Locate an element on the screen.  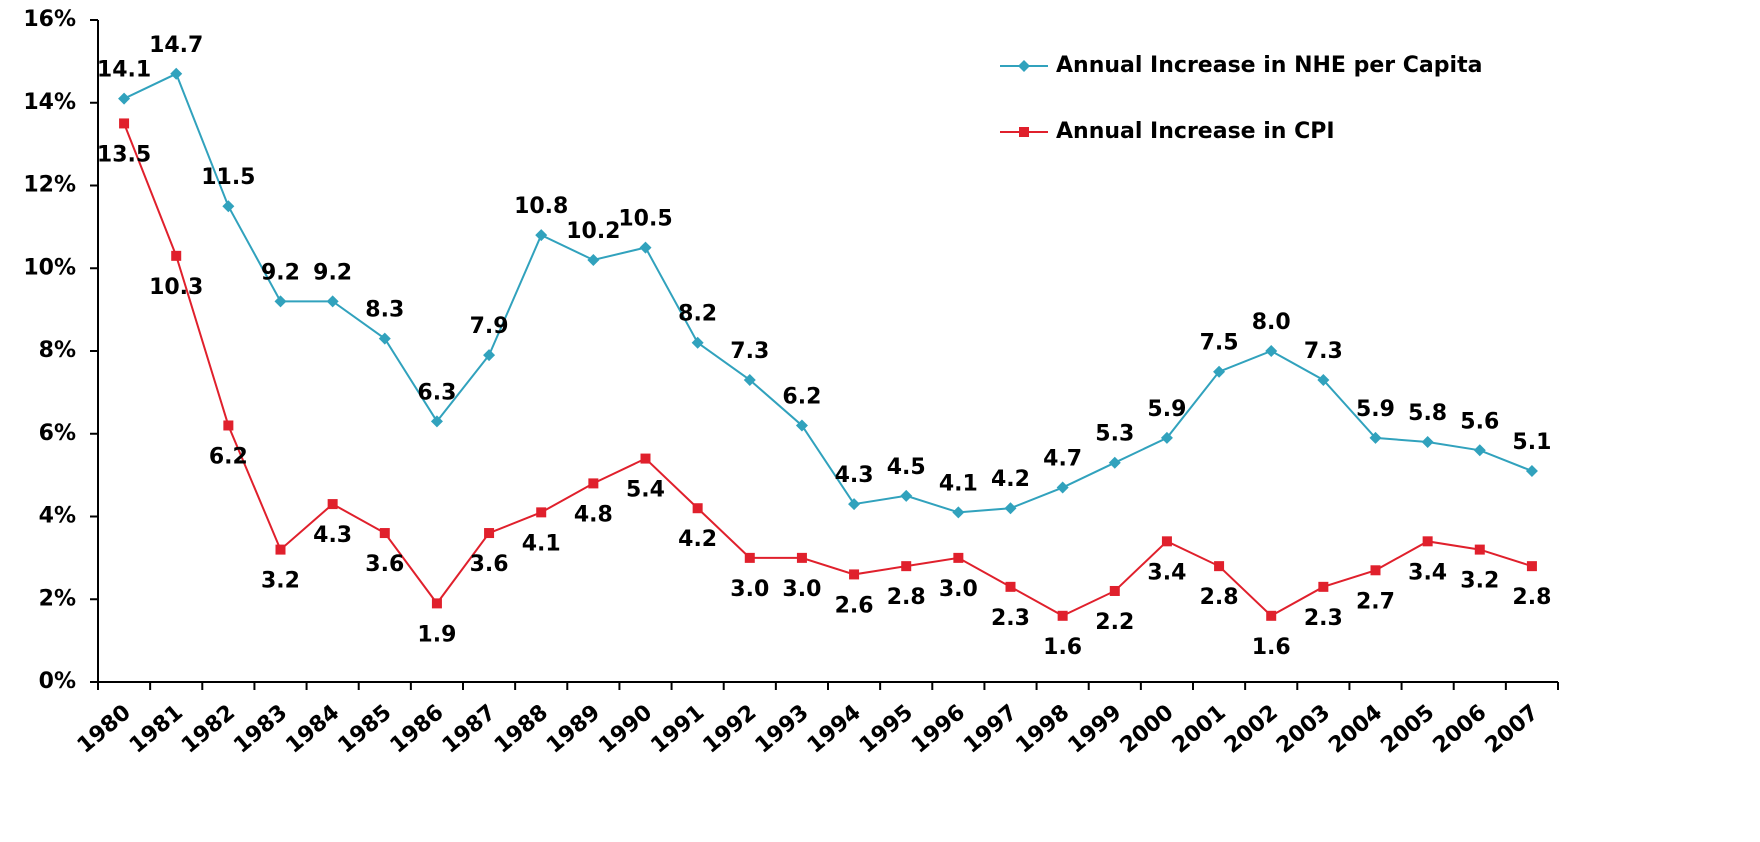
x-tick-label: 1999 is located at coordinates (1095, 729).